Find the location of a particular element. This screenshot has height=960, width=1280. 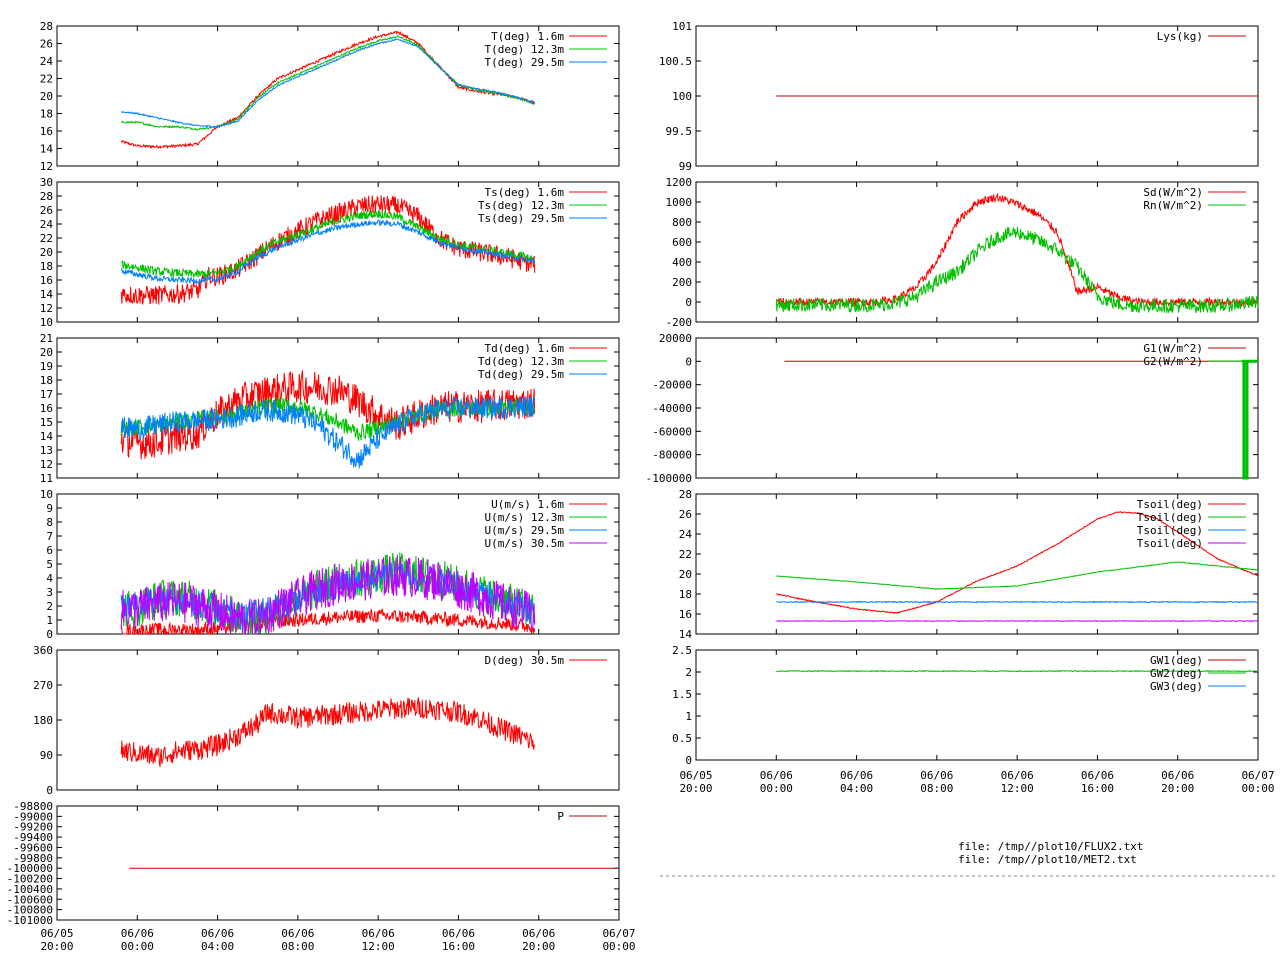

y-tick-label: -101000 is located at coordinates (30, 920).